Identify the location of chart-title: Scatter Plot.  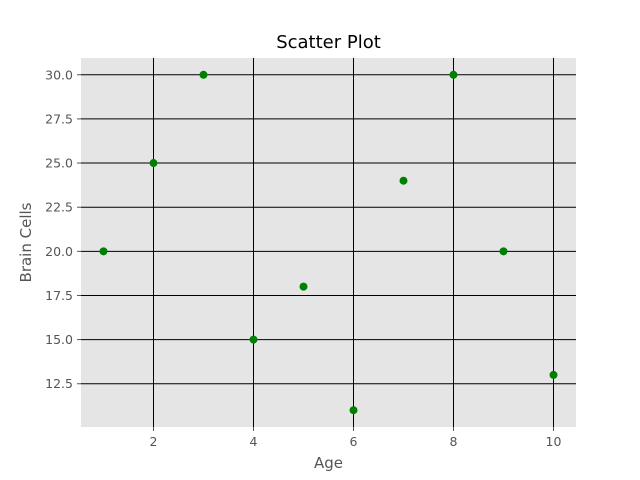
(328, 42).